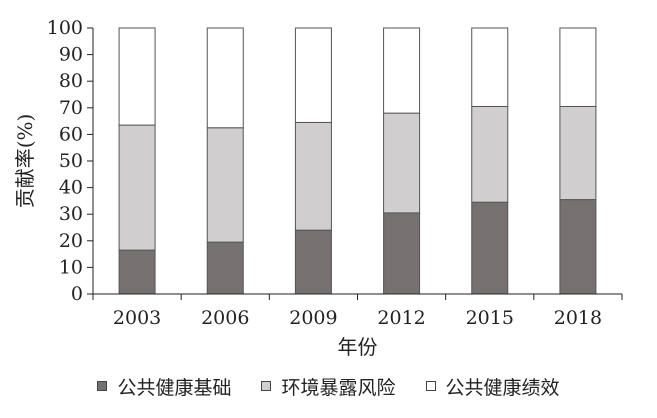  What do you see at coordinates (401, 318) in the screenshot?
I see `x-tick-label: 2012` at bounding box center [401, 318].